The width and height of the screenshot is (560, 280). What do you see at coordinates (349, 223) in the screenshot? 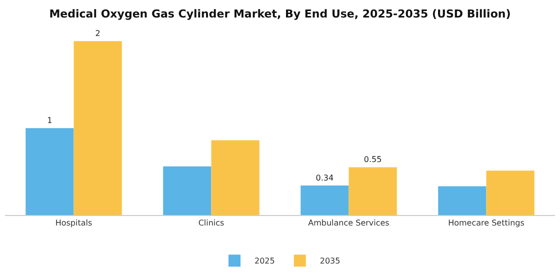
I see `x-tick-label: Ambulance Services` at bounding box center [349, 223].